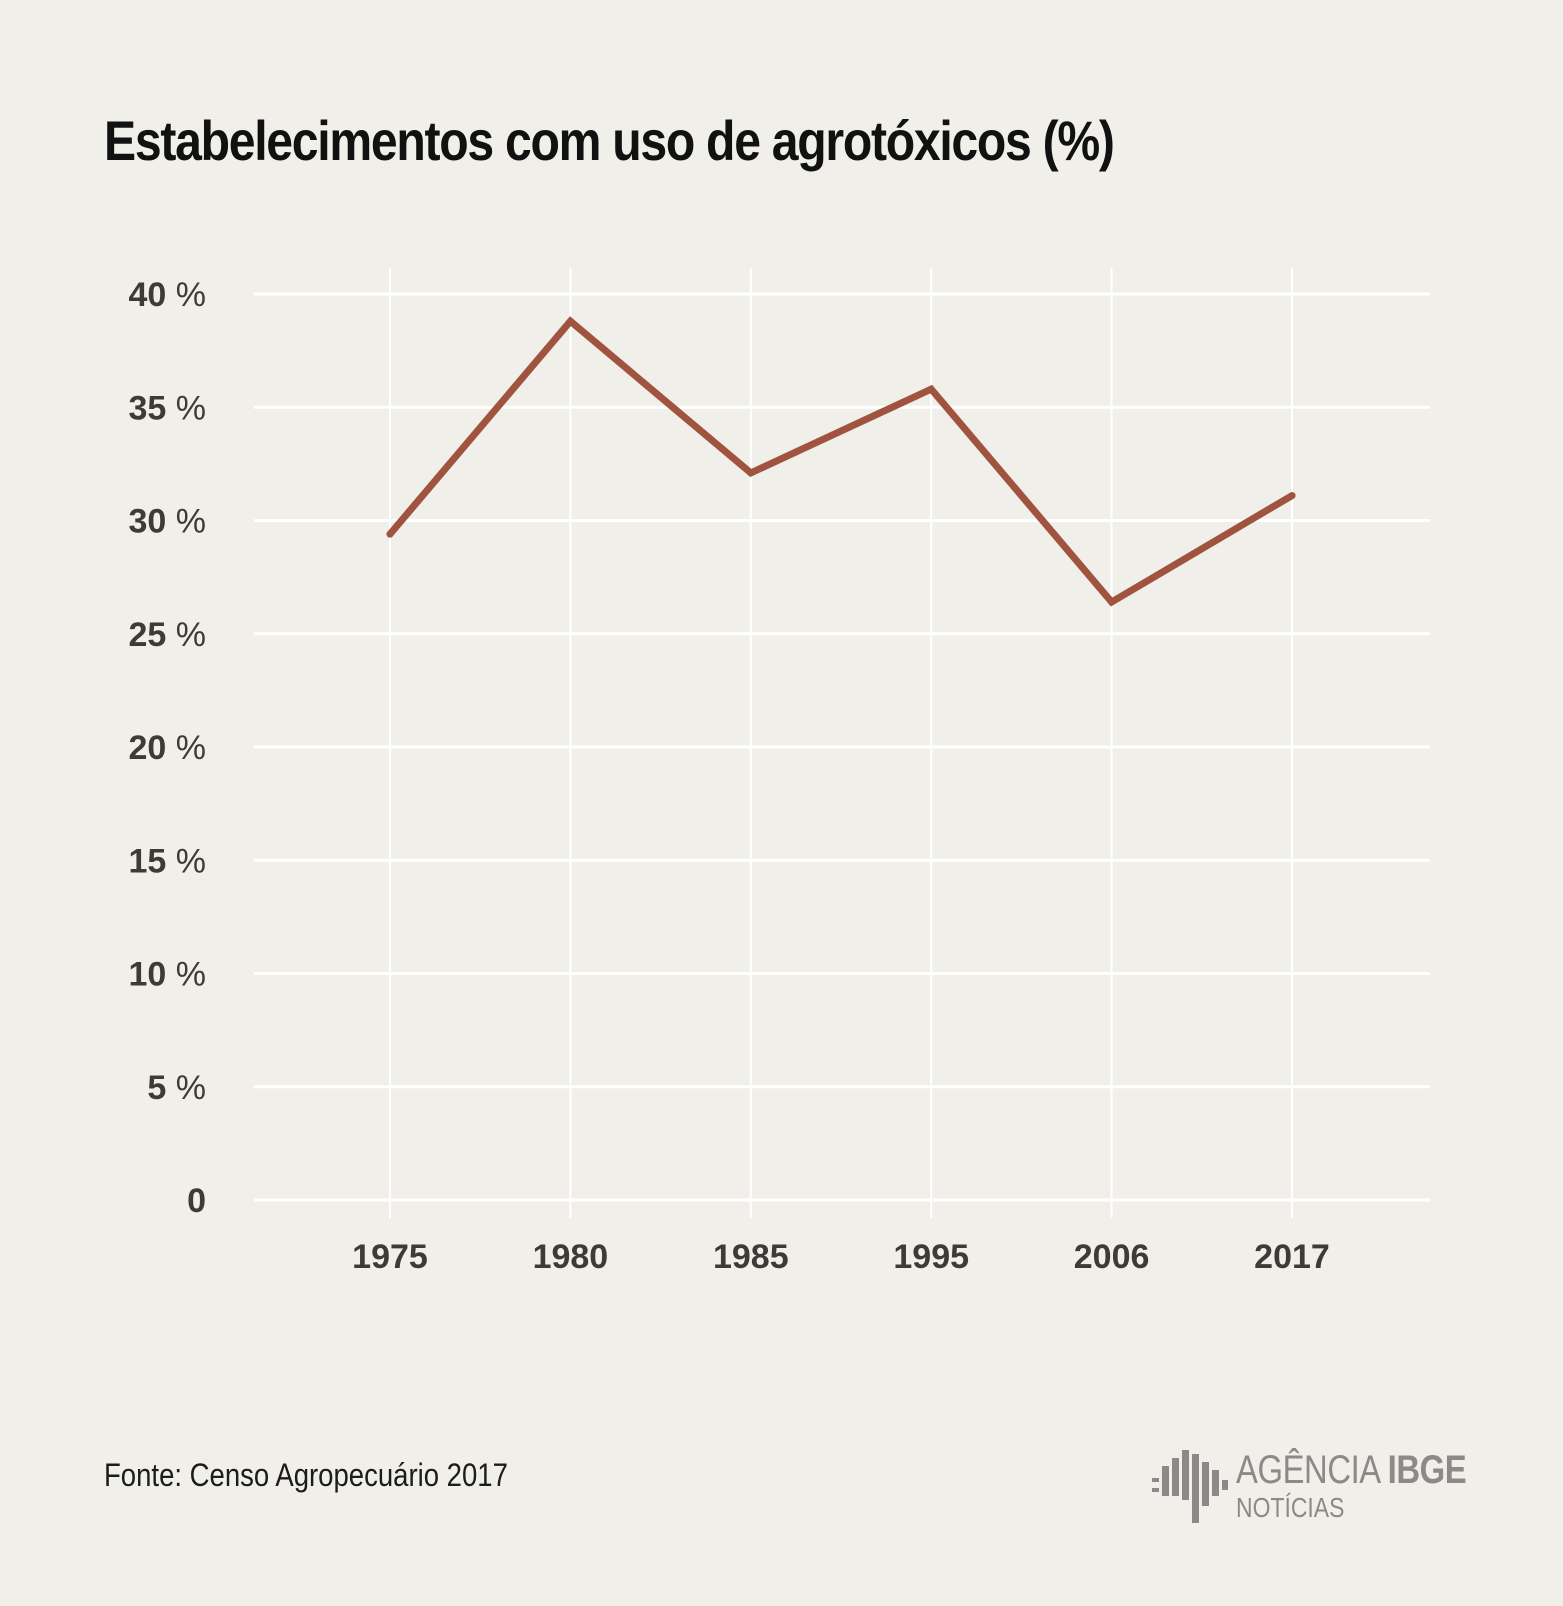 The height and width of the screenshot is (1606, 1563). What do you see at coordinates (167, 635) in the screenshot?
I see `y-tick-label: 25 %` at bounding box center [167, 635].